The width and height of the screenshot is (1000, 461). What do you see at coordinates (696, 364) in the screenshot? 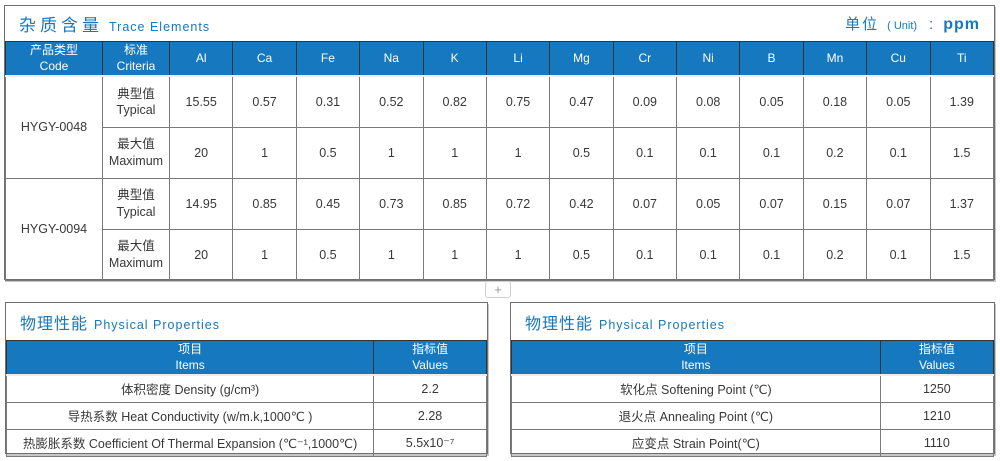
I see `col-header-items-en: Items` at bounding box center [696, 364].